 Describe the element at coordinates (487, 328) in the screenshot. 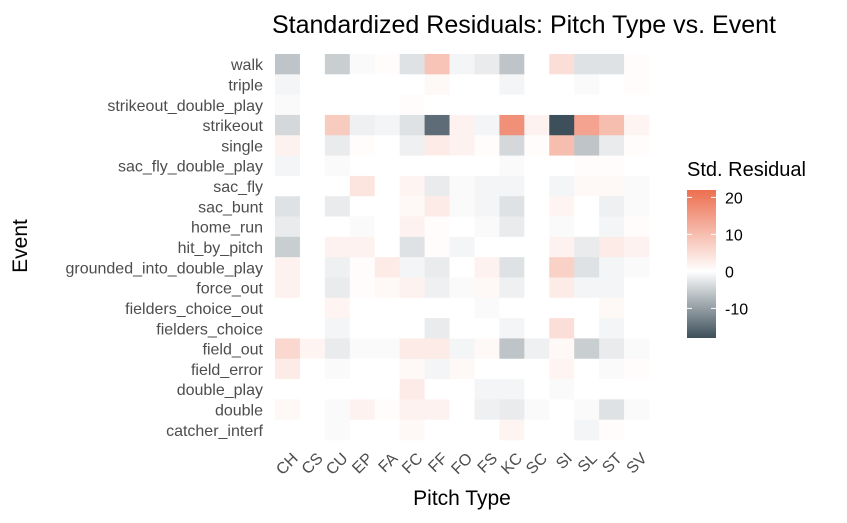

I see `heatmap-cell-fielders_choice-FS` at that location.